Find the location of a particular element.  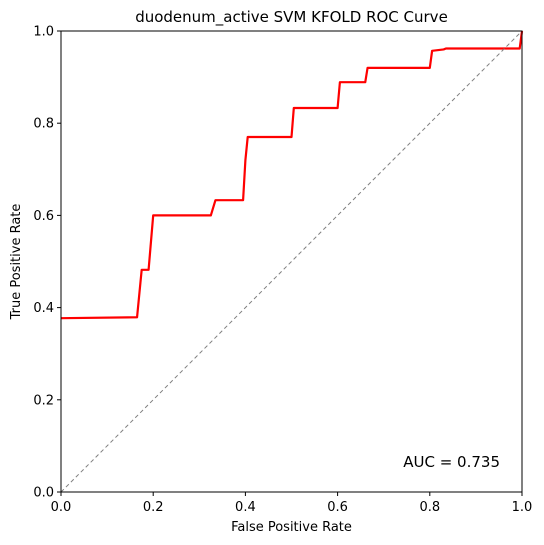

x-axis-label: False Positive Rate is located at coordinates (291, 527).